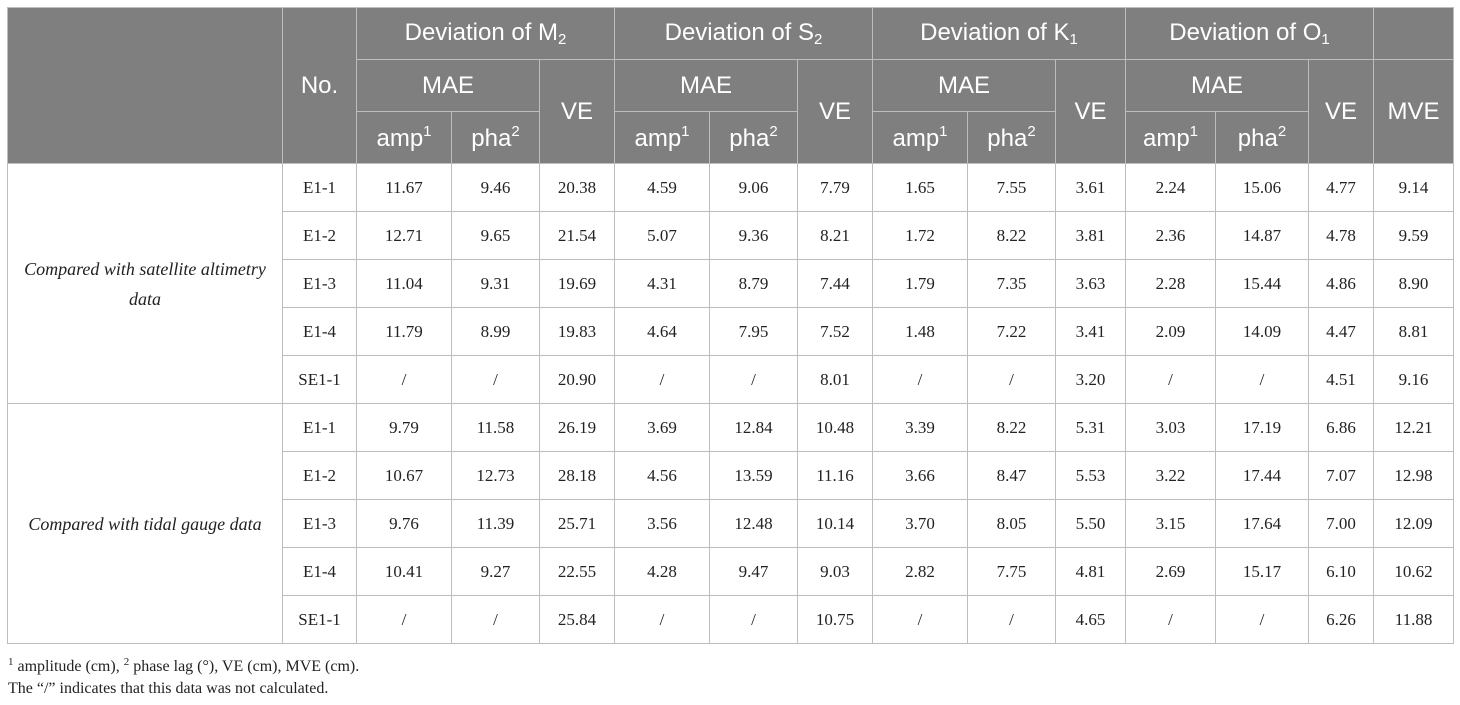  I want to click on header-amp-o1: amp1, so click(1170, 137).